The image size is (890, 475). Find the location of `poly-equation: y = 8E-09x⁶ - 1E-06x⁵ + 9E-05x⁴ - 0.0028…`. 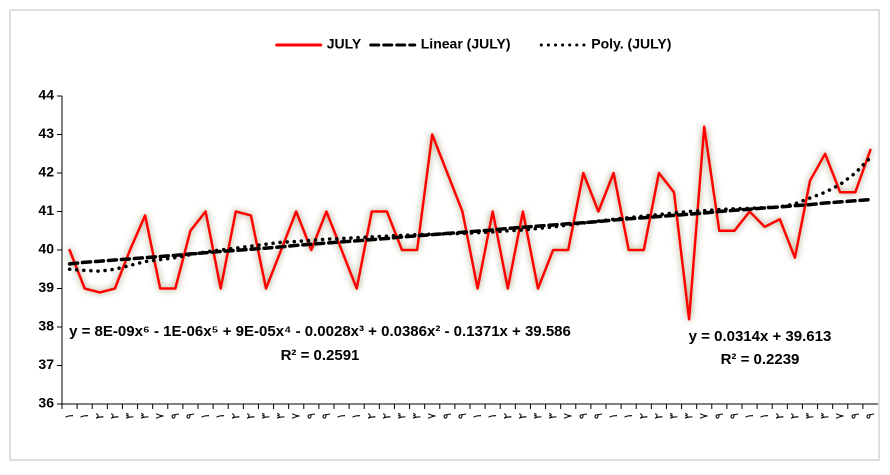

poly-equation: y = 8E-09x⁶ - 1E-06x⁵ + 9E-05x⁴ - 0.0028… is located at coordinates (320, 331).